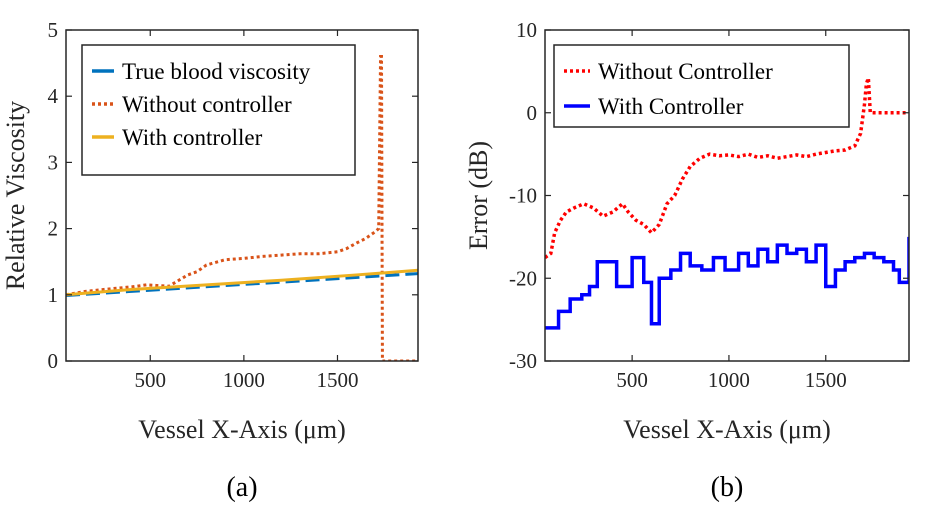 The width and height of the screenshot is (930, 510). Describe the element at coordinates (207, 104) in the screenshot. I see `chart-a-legend-label-2: Without controller` at that location.